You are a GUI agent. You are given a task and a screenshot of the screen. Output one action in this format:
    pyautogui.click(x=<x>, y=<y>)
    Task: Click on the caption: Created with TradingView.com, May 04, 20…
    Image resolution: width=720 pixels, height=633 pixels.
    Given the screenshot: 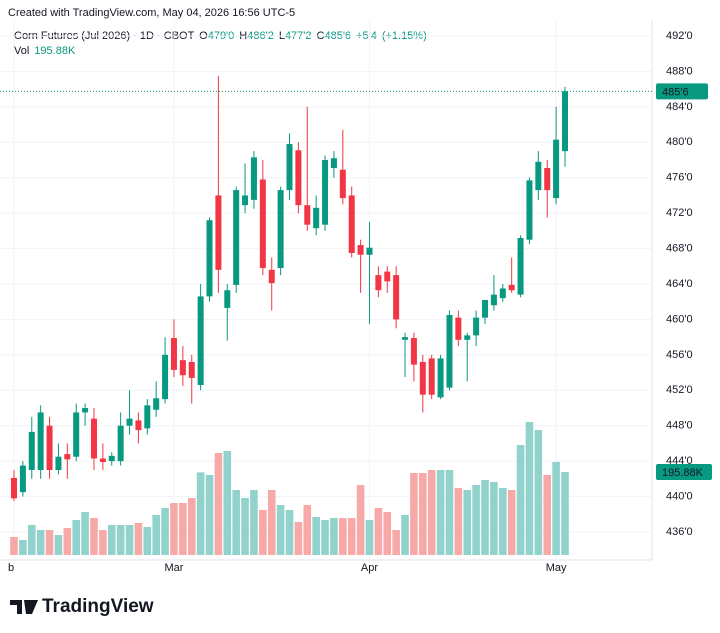 What is the action you would take?
    pyautogui.click(x=151, y=13)
    